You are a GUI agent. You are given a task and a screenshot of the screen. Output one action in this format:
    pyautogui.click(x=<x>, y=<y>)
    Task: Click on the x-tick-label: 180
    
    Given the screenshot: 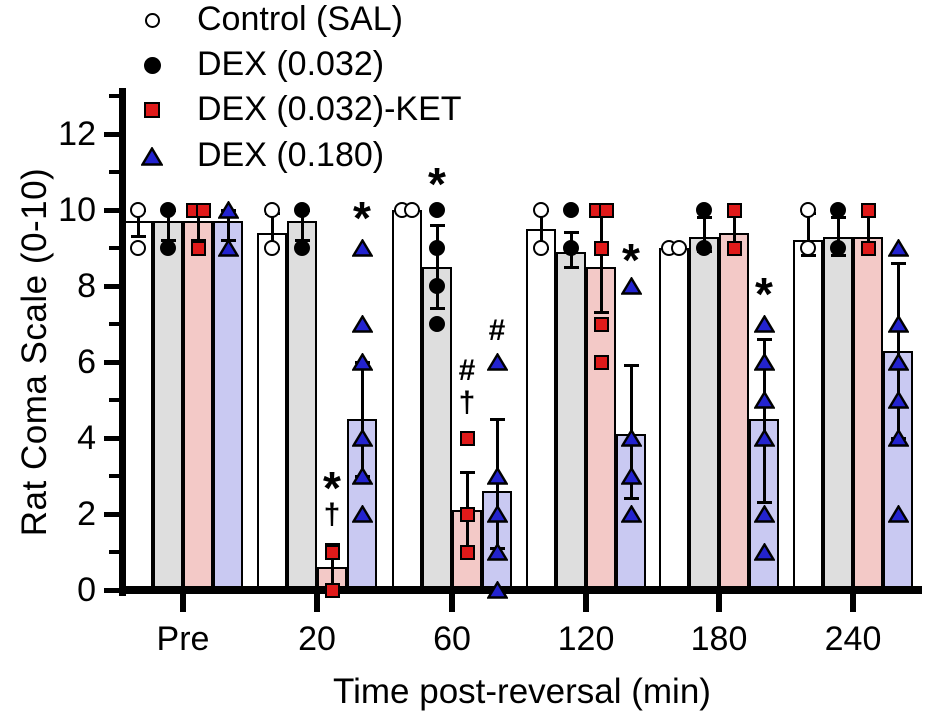 What is the action you would take?
    pyautogui.click(x=719, y=639)
    